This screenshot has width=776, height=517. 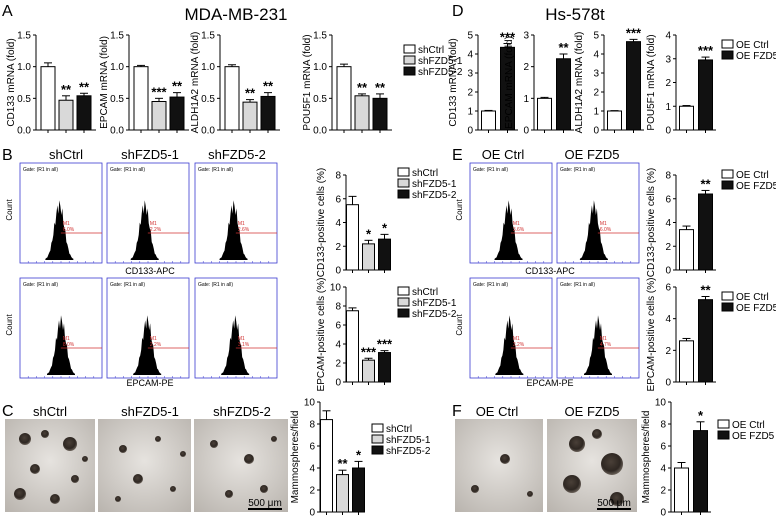 What do you see at coordinates (24, 67) in the screenshot?
I see `y-tick-label-A1: 1.0` at bounding box center [24, 67].